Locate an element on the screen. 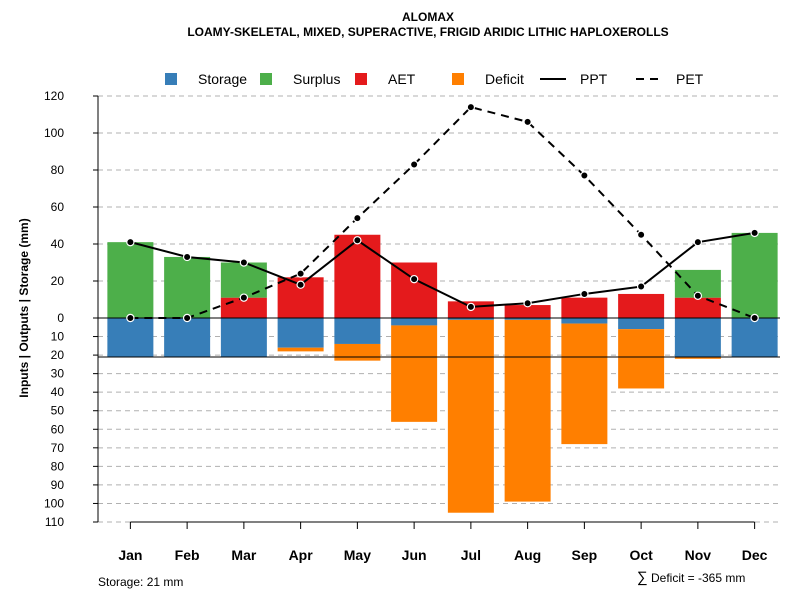 The width and height of the screenshot is (800, 600). deficit-legend-label: Deficit is located at coordinates (504, 79).